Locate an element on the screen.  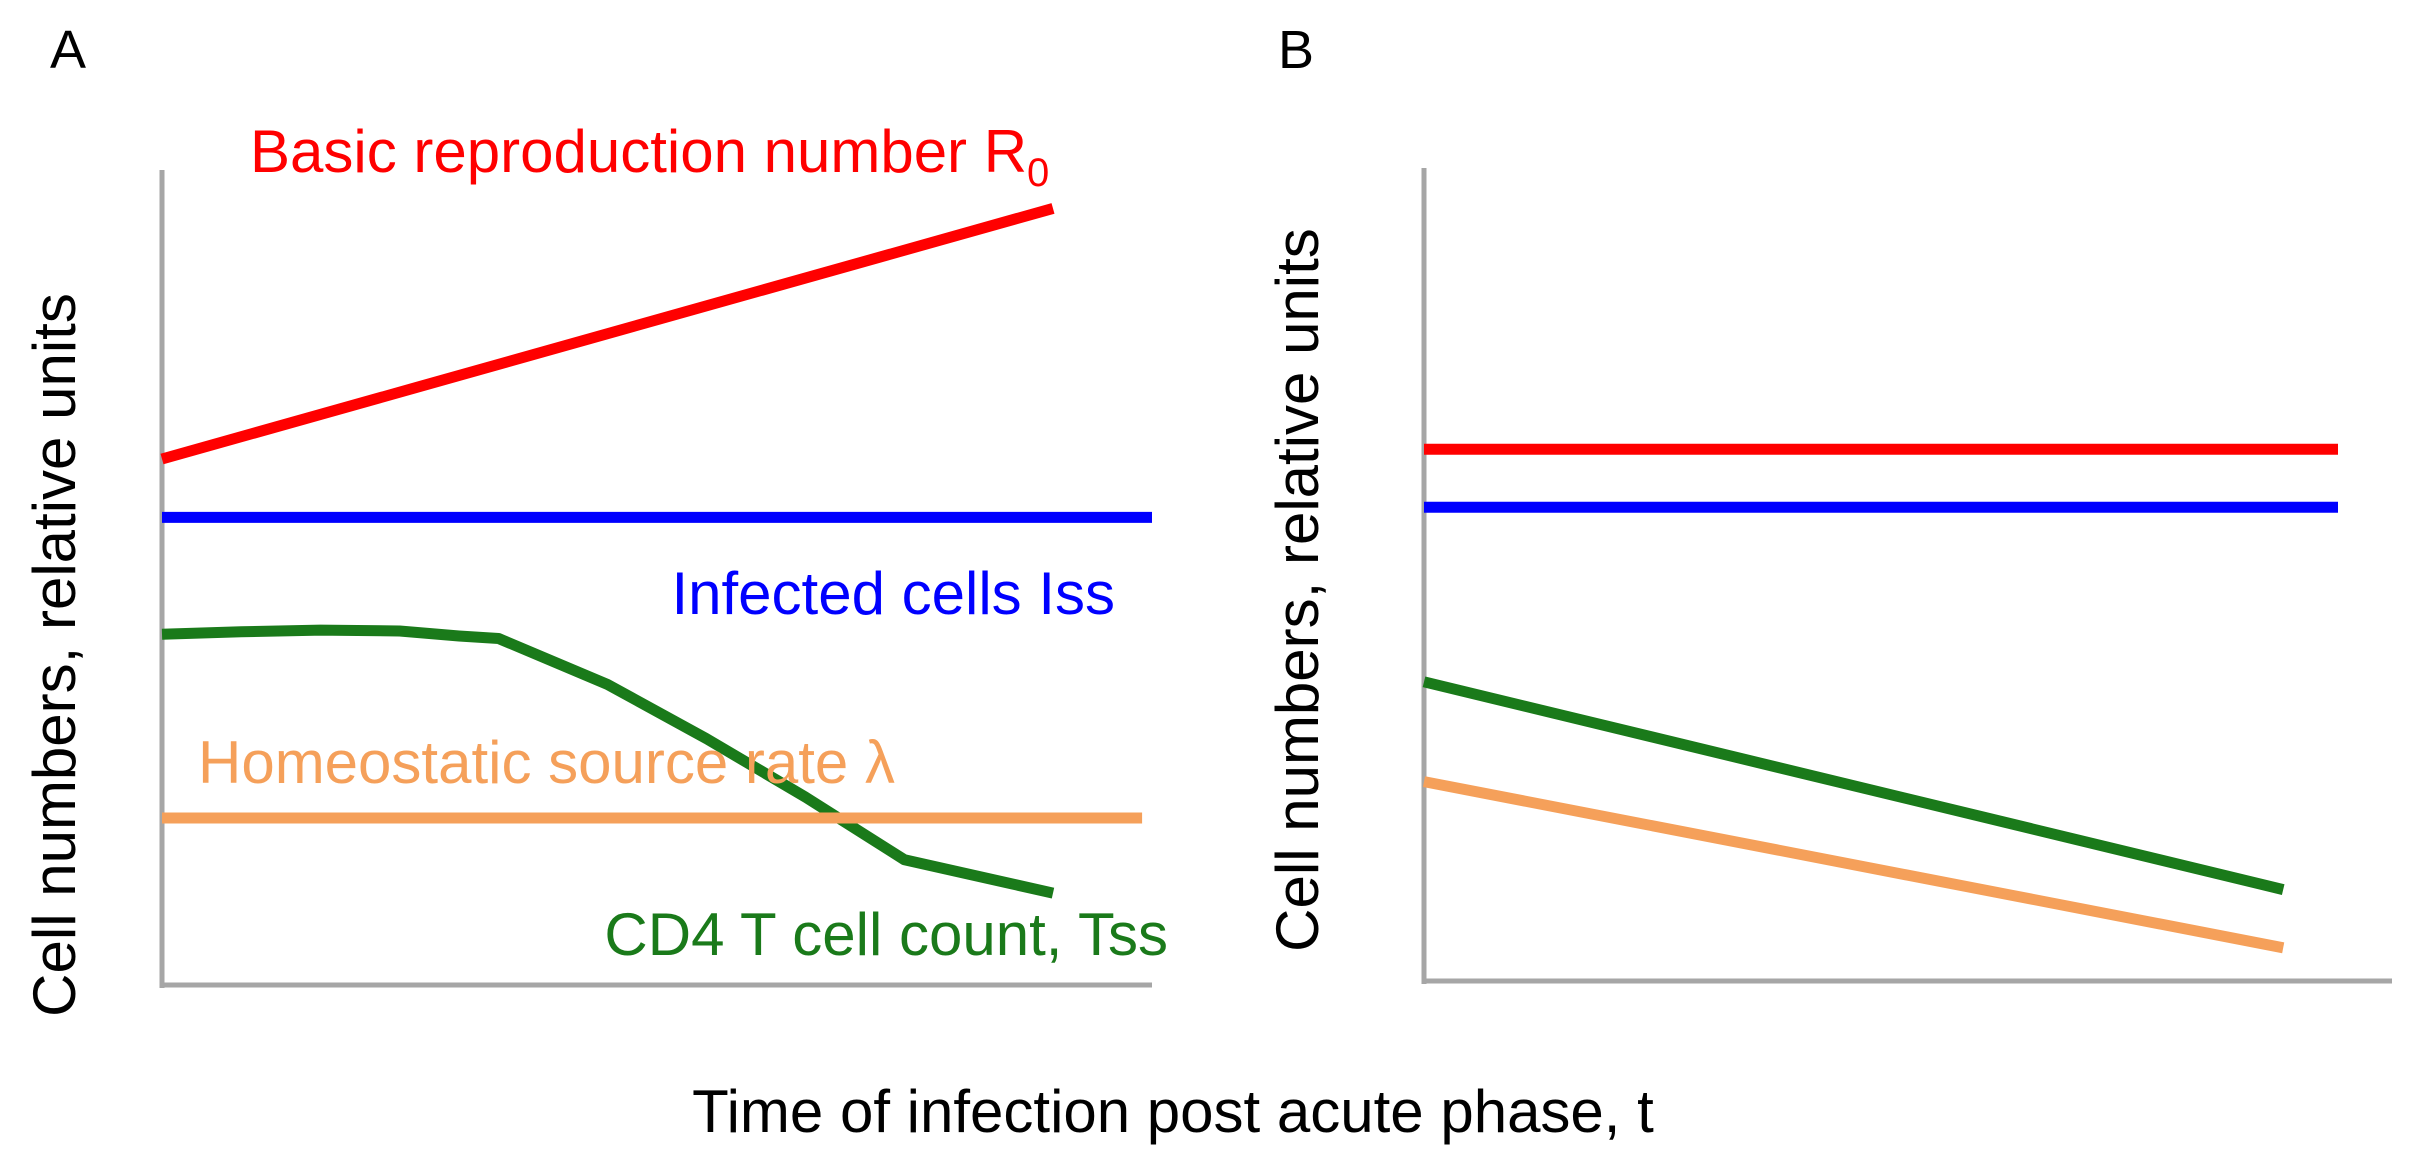
panel-b-series-cd4-line is located at coordinates (1853, 785).